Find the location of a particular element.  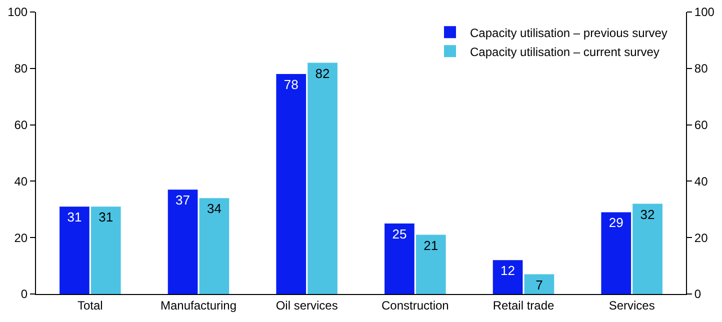

data-label: 82 is located at coordinates (322, 73).